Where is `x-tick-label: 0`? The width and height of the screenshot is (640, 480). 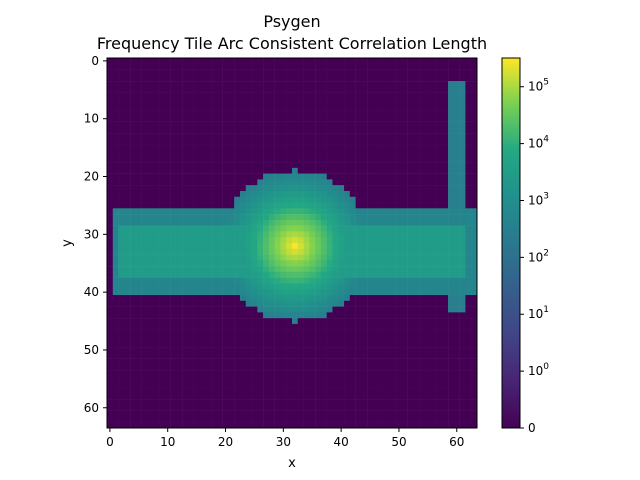 x-tick-label: 0 is located at coordinates (110, 442).